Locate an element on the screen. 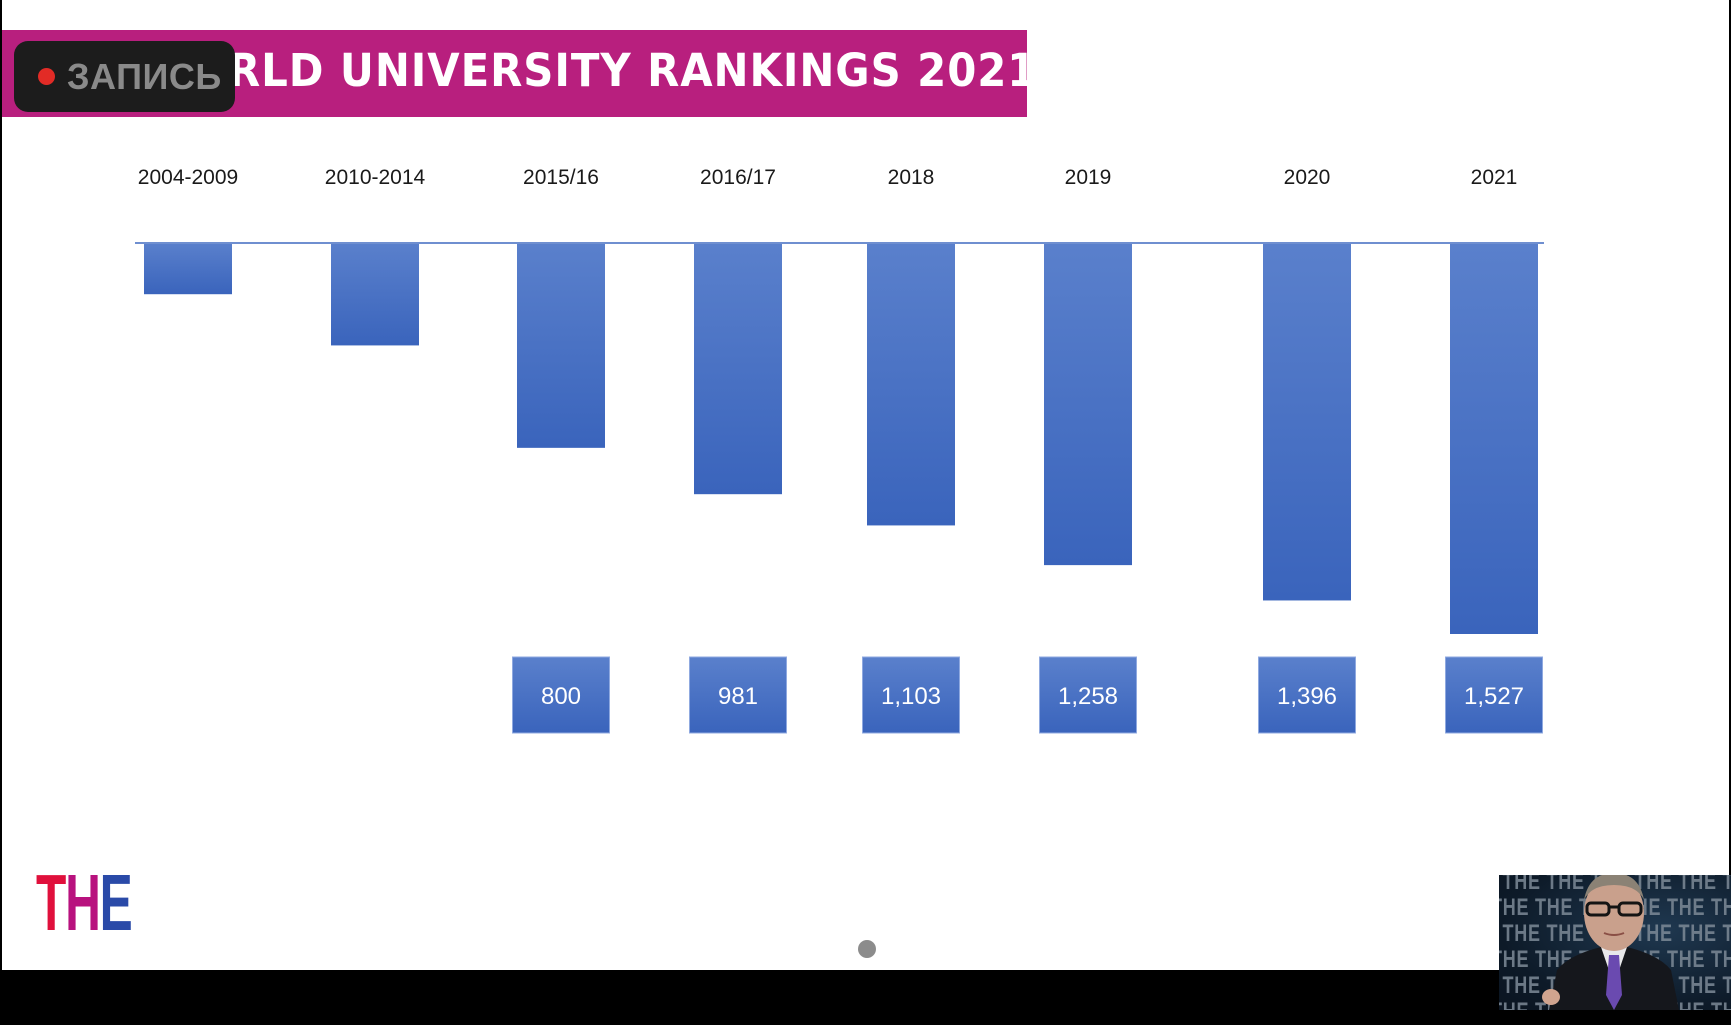  logo-letter-h: H is located at coordinates (83, 902).